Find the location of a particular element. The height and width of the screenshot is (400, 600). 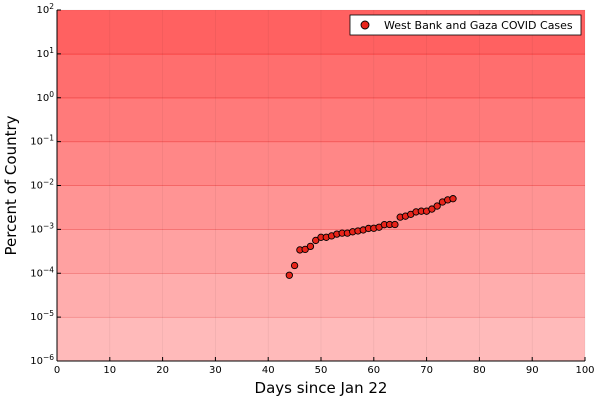

y-tick-label: 10² is located at coordinates (45, 9).